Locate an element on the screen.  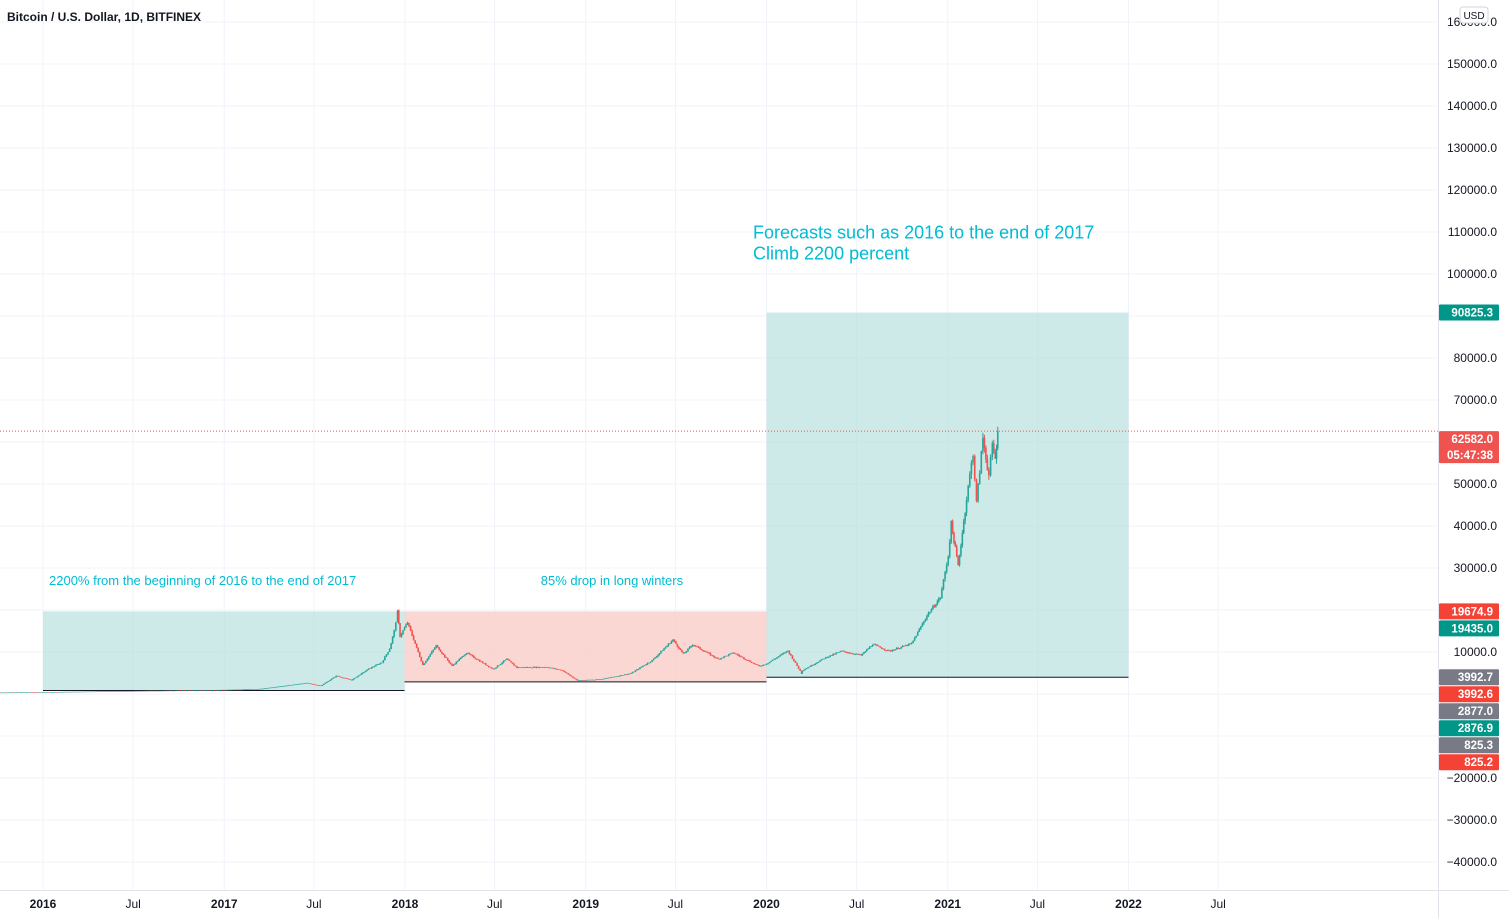
price-tag: 3992.6 is located at coordinates (1475, 695).